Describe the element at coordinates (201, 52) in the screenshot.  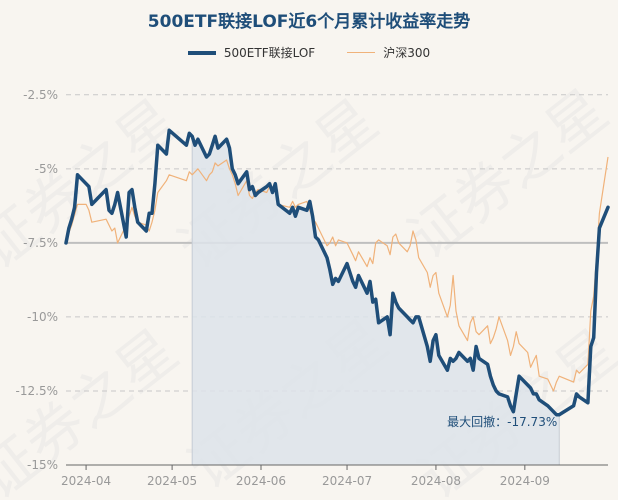
I see `legend-swatch-fund` at that location.